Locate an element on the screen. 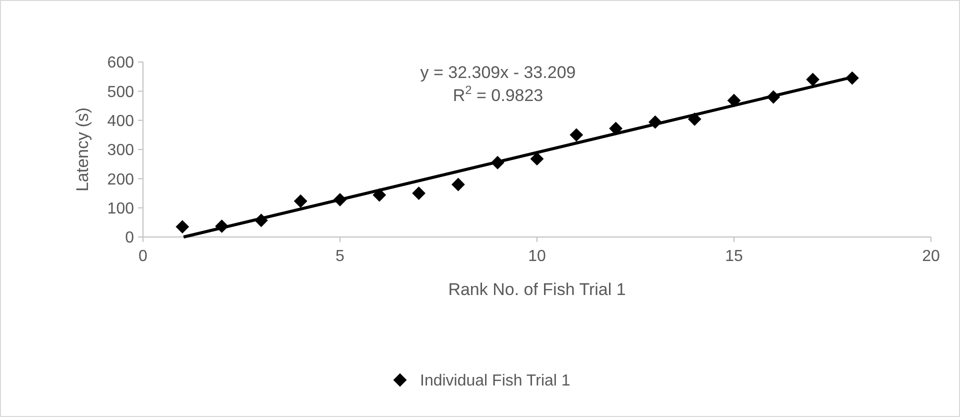 This screenshot has width=960, height=417. y-tick-label: 300 is located at coordinates (120, 151).